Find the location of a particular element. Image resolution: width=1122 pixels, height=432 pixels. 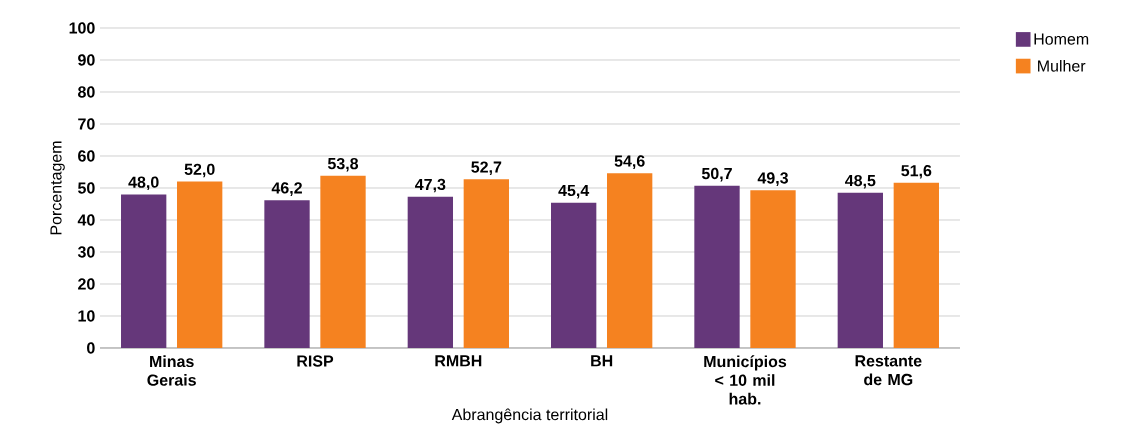

y-tick-label: 80 is located at coordinates (86, 92).